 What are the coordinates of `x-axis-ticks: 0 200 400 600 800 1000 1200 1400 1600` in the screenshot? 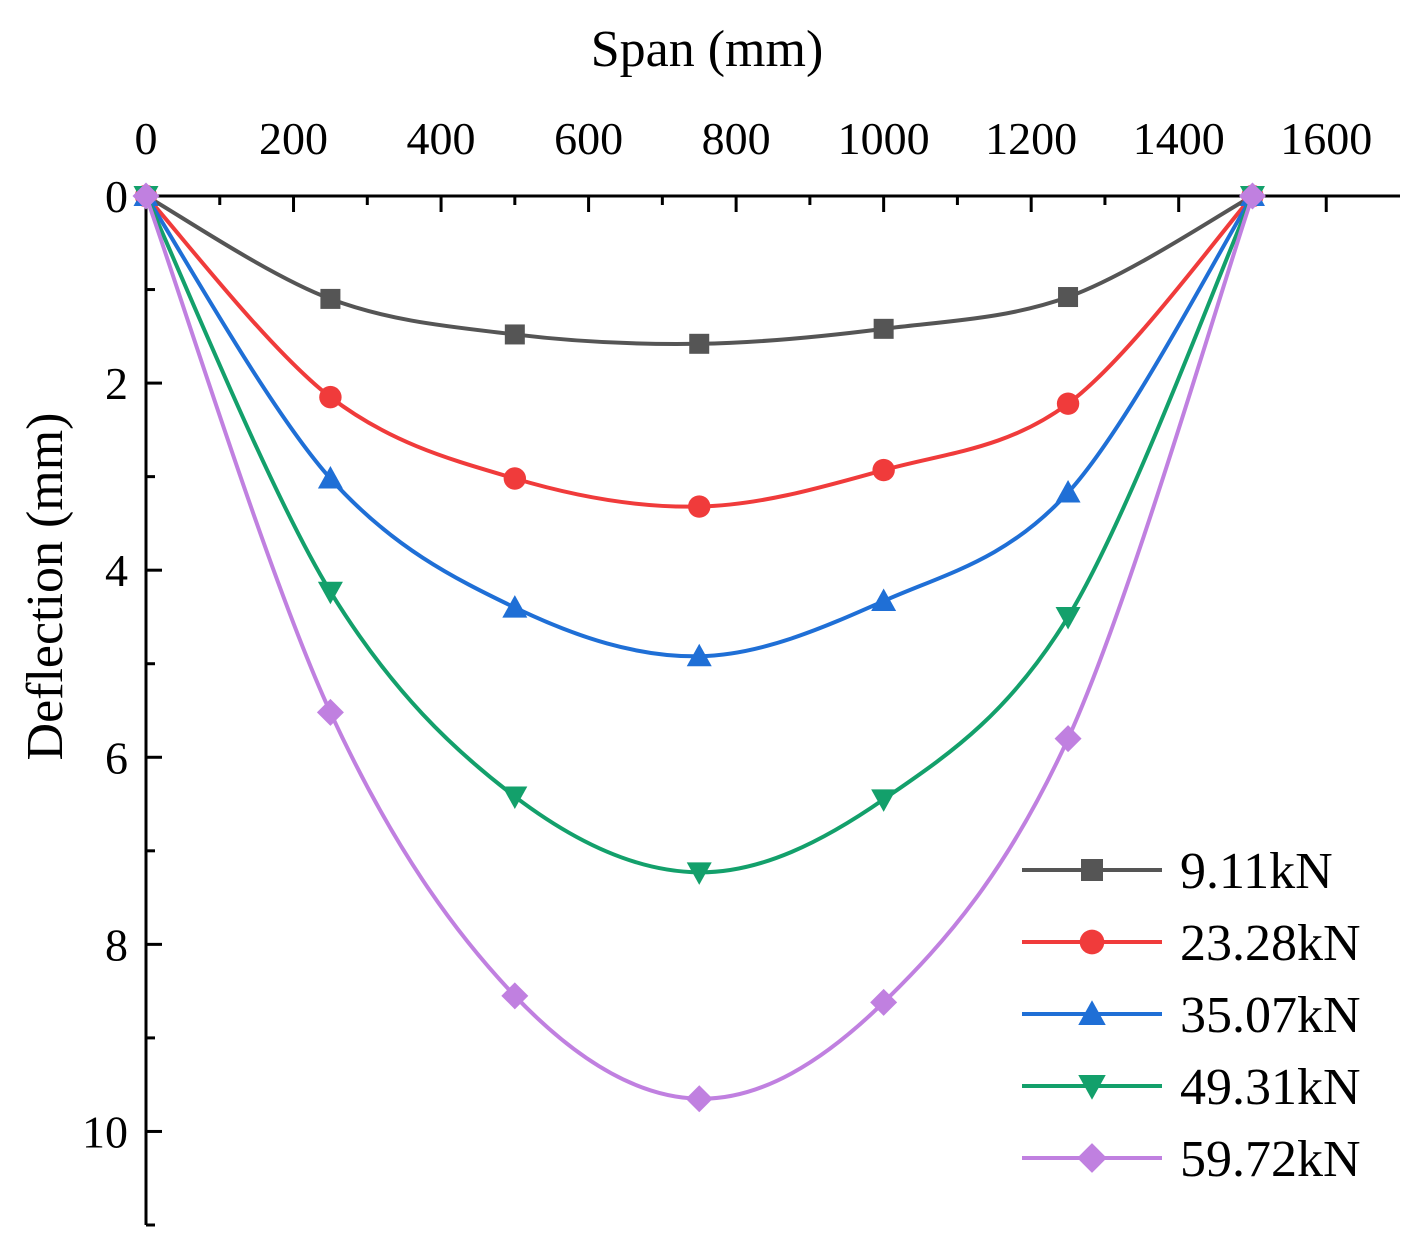 It's located at (753, 162).